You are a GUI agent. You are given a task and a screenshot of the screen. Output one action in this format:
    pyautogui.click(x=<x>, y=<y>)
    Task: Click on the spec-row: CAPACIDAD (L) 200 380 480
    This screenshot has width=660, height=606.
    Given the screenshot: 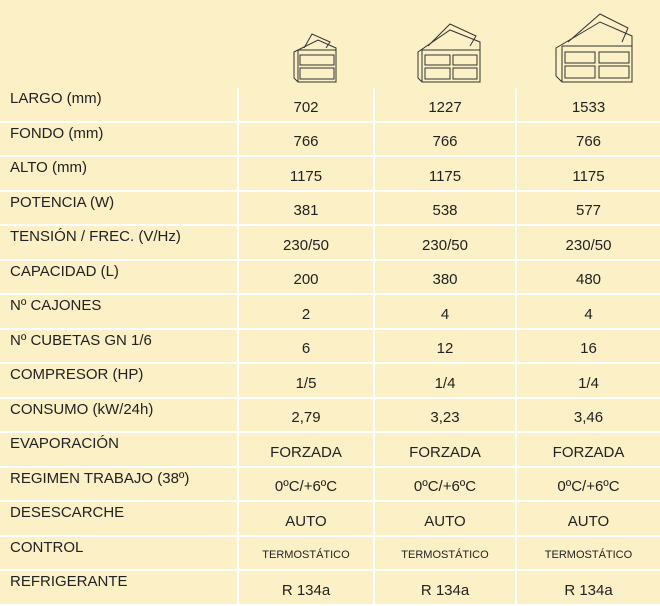 What is the action you would take?
    pyautogui.click(x=330, y=277)
    